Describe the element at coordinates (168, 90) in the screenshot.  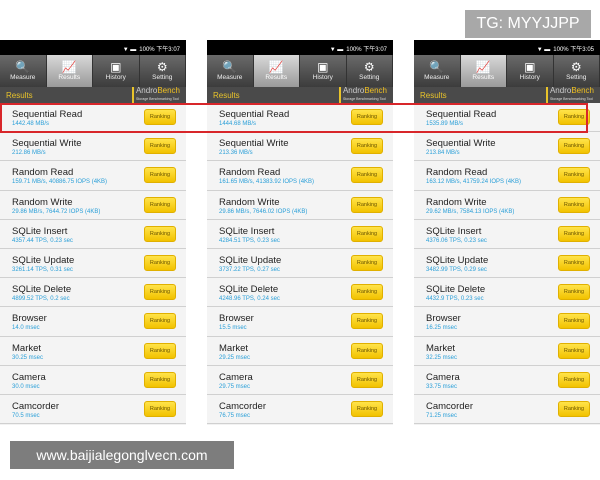
I see `logo-bench: Bench` at that location.